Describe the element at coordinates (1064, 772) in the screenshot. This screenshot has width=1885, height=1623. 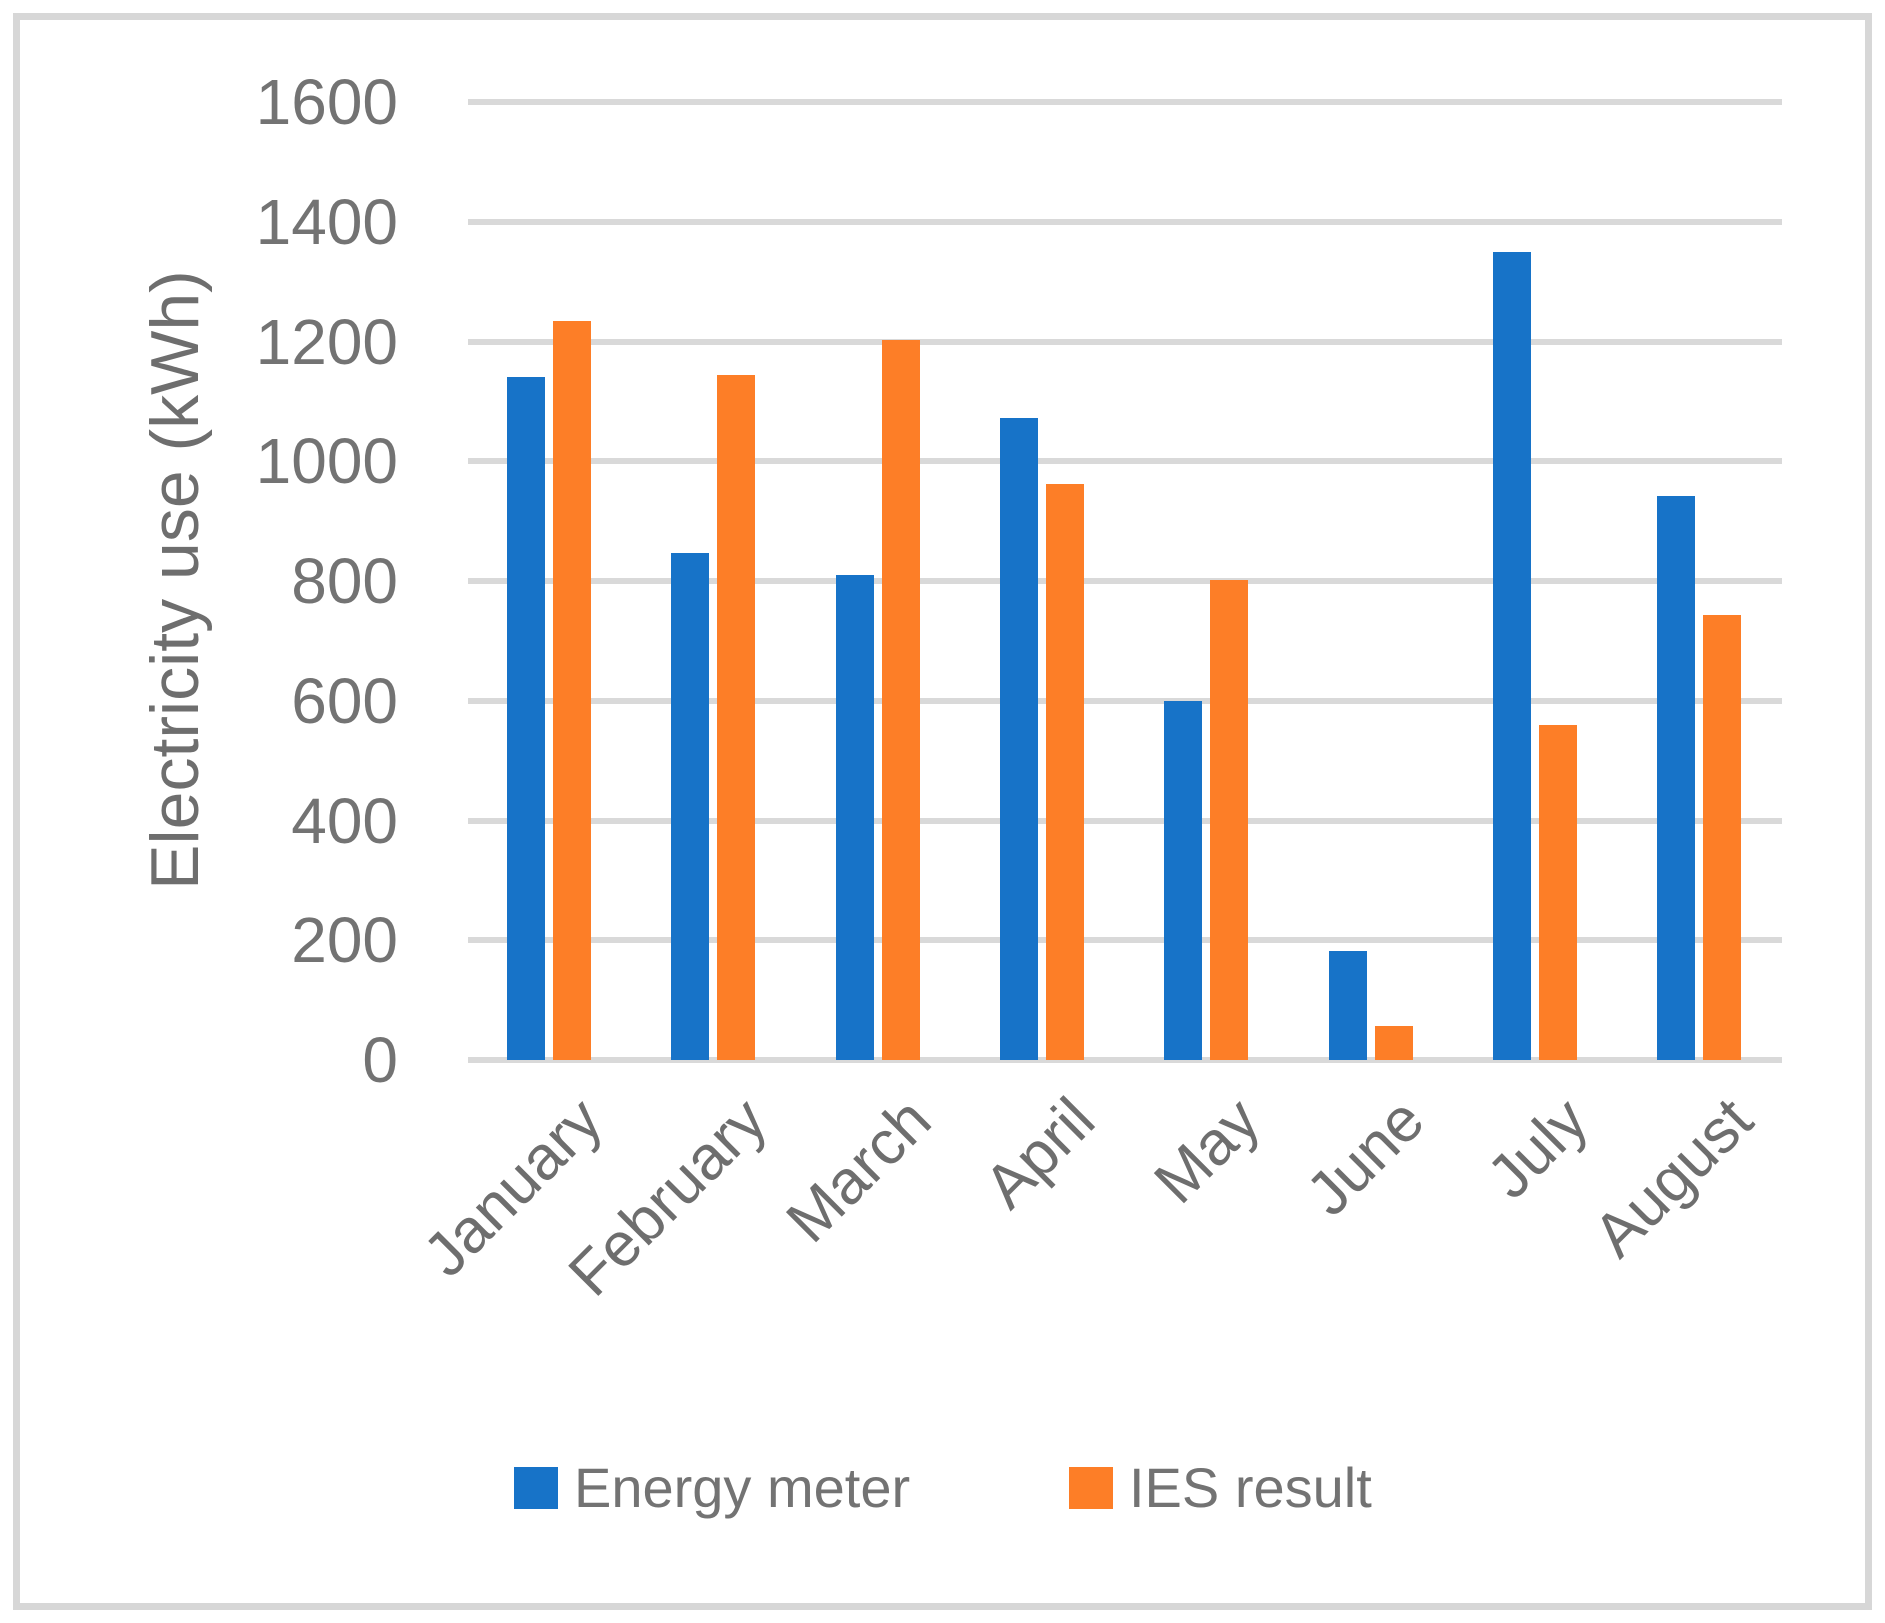
I see `bar-ies-result-april` at that location.